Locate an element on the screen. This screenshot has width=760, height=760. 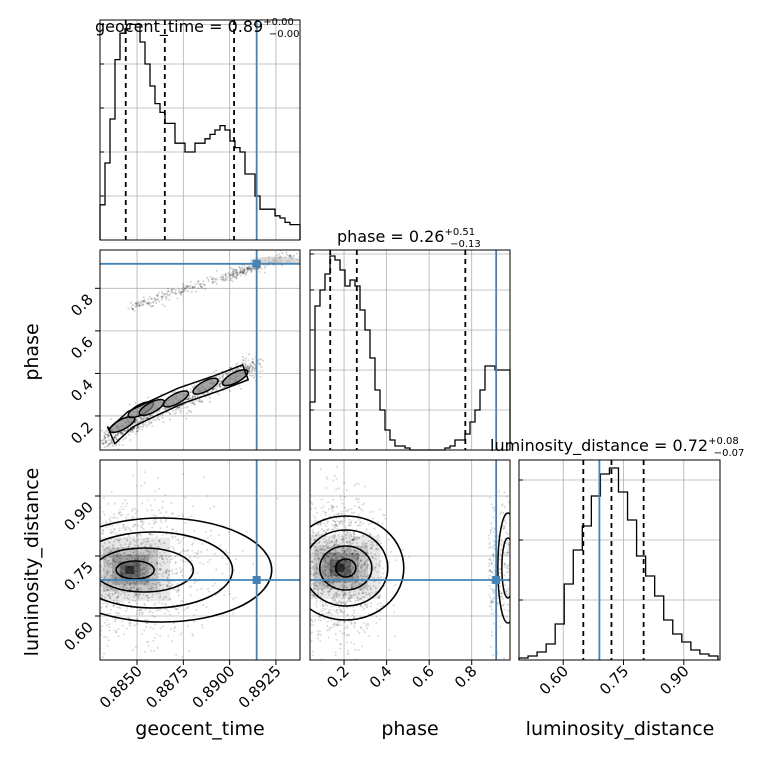
ytick-label-luminosity-distance-2: 0.90 is located at coordinates (78, 516).